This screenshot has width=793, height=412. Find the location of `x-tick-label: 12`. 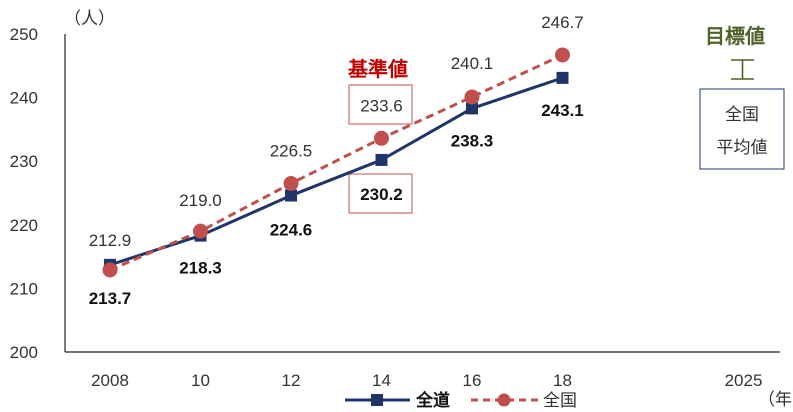

x-tick-label: 12 is located at coordinates (291, 380).